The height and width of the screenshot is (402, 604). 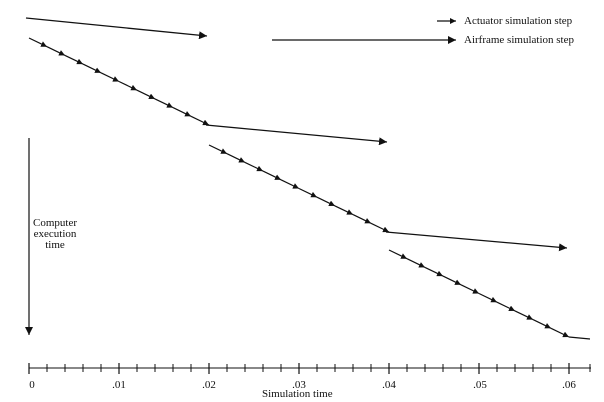 I want to click on x-tick-label-02: .02, so click(x=209, y=385).